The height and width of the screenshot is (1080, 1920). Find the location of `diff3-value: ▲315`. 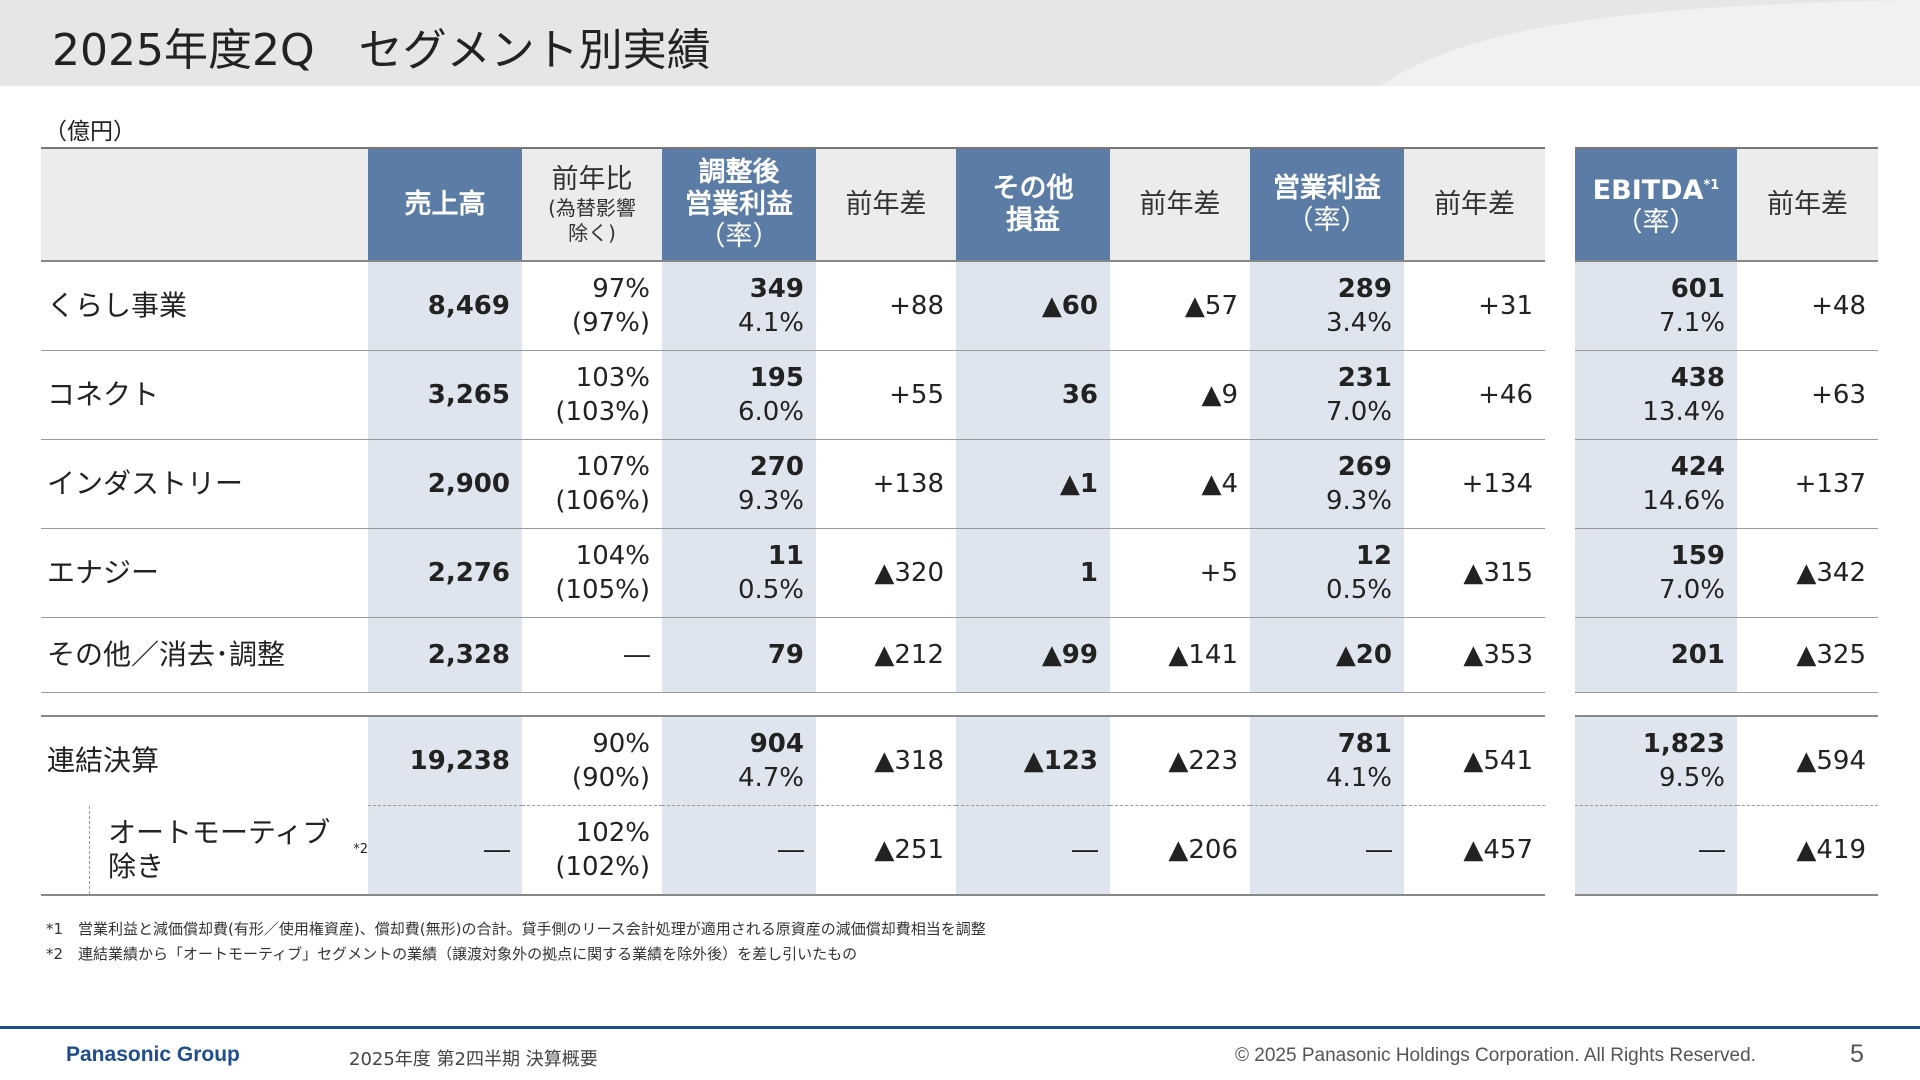

diff3-value: ▲315 is located at coordinates (1474, 573).